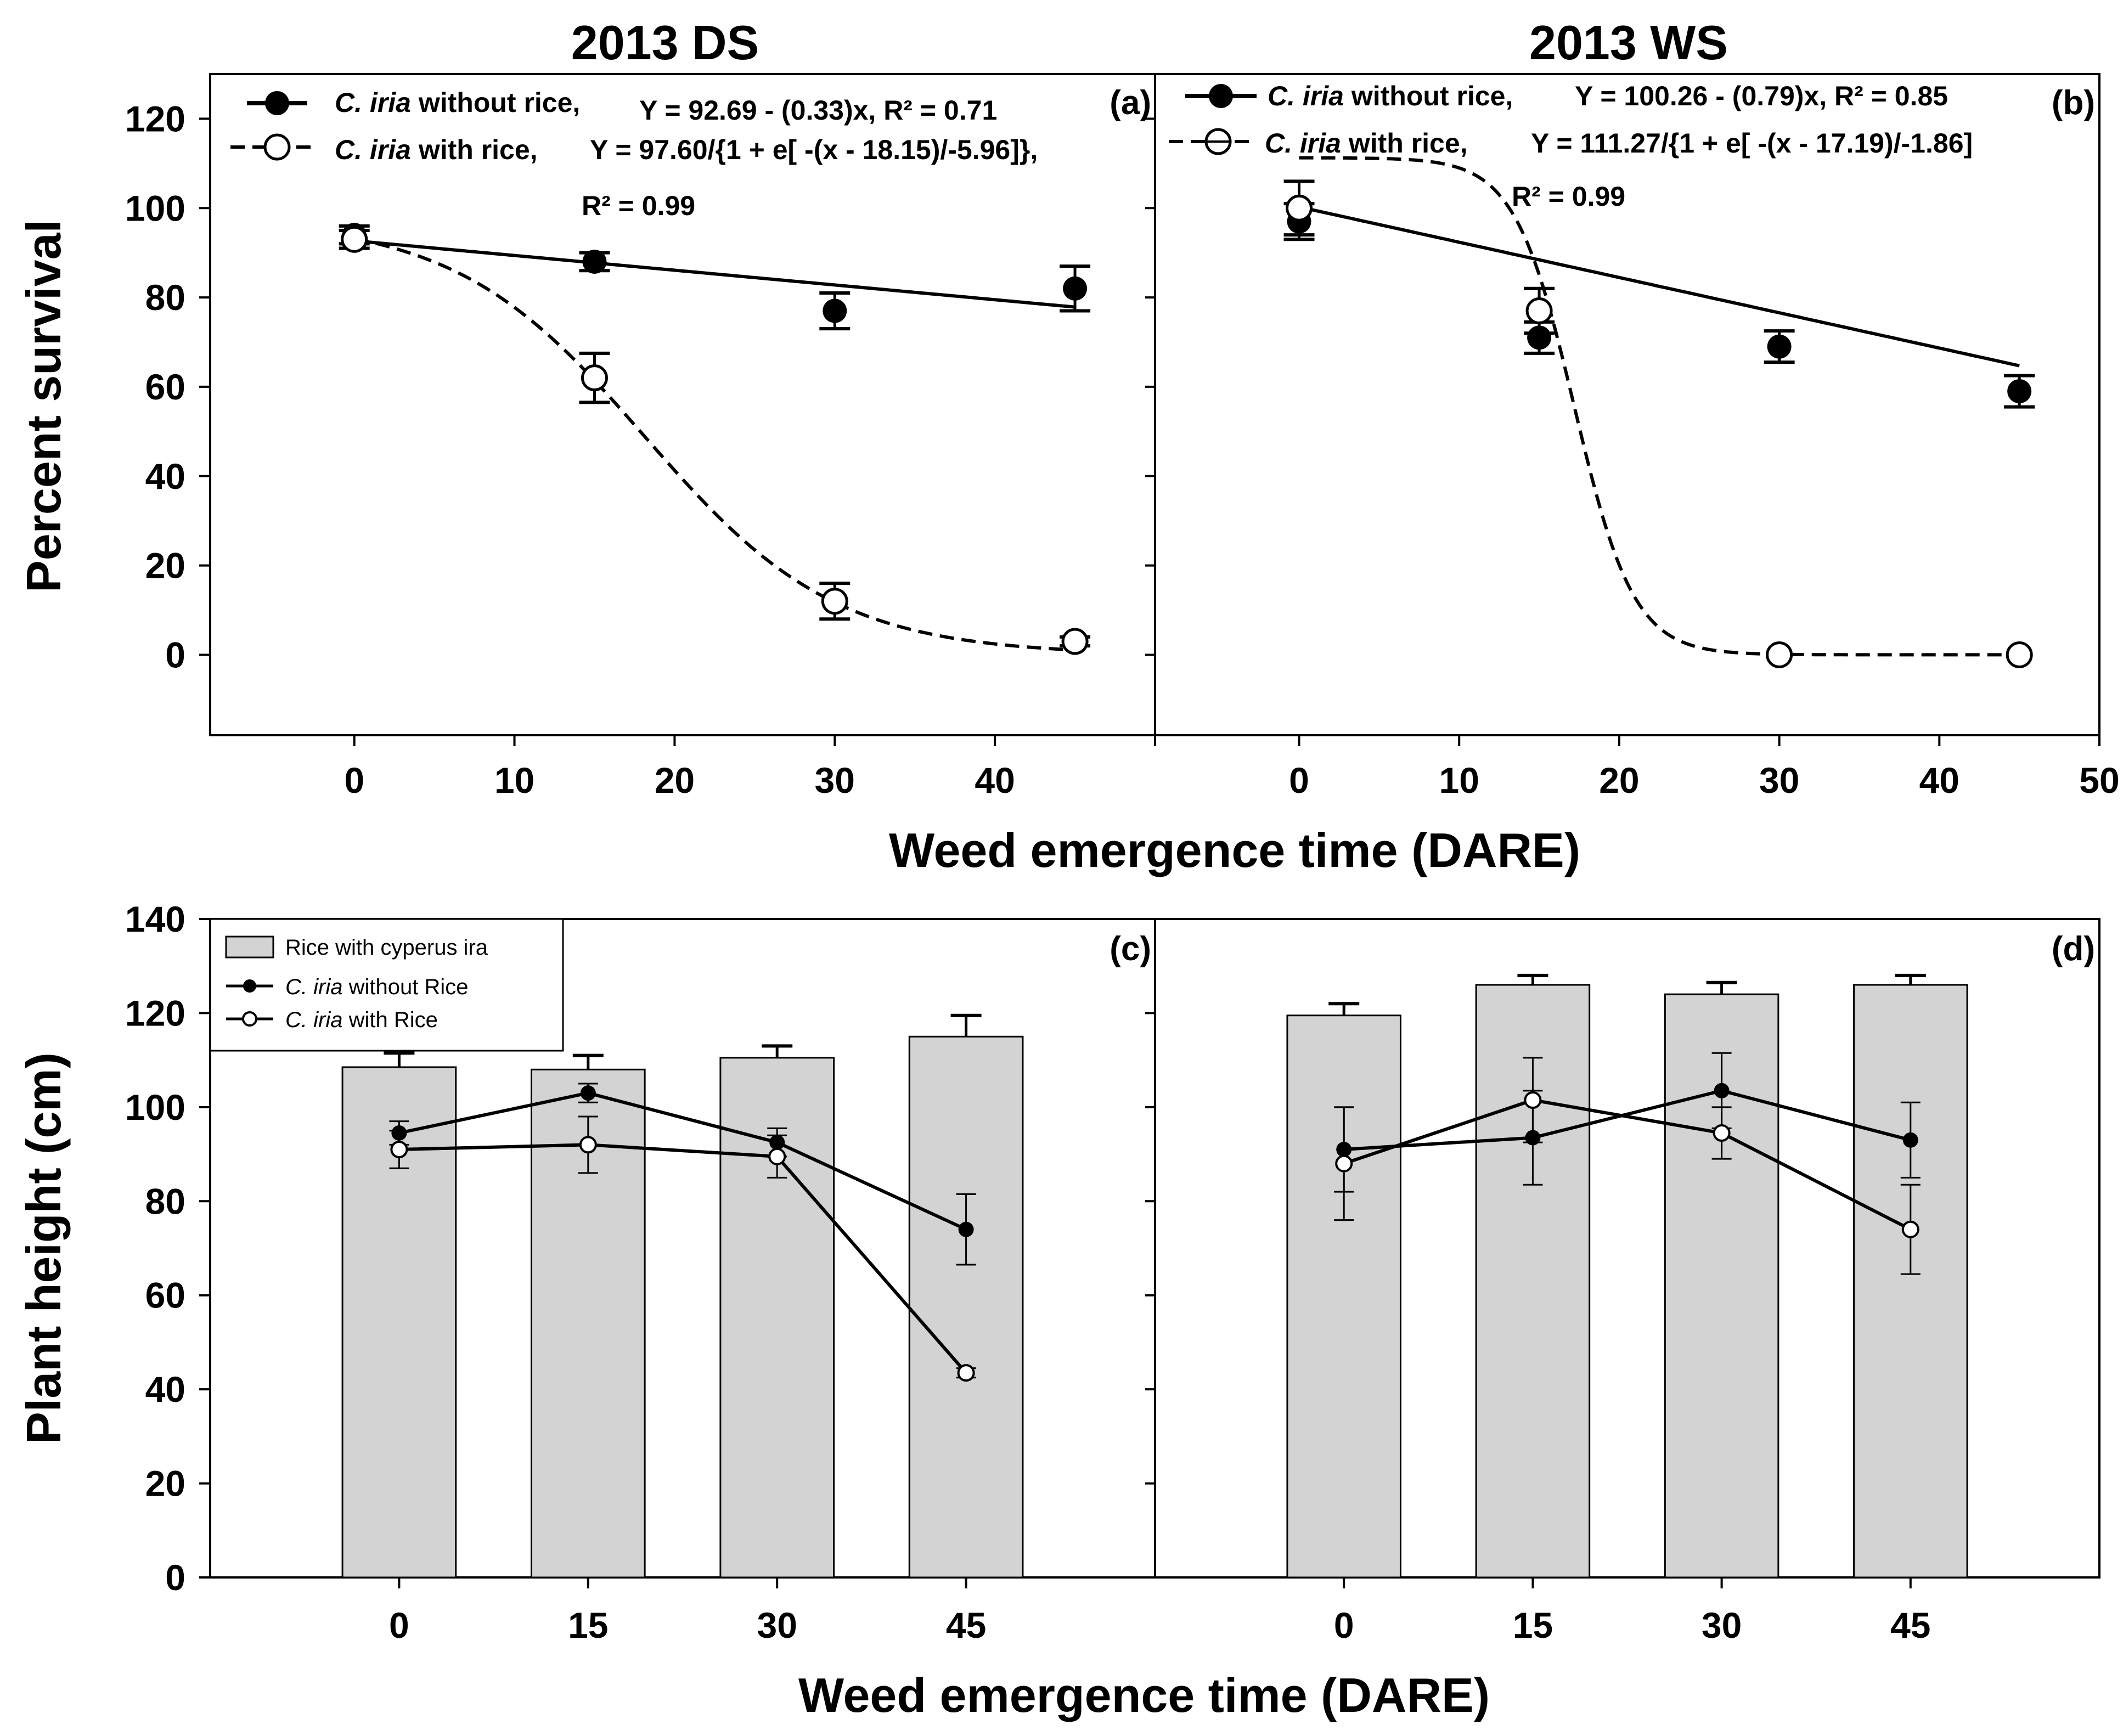  I want to click on series-line-c-with-rice, so click(683, 1258).